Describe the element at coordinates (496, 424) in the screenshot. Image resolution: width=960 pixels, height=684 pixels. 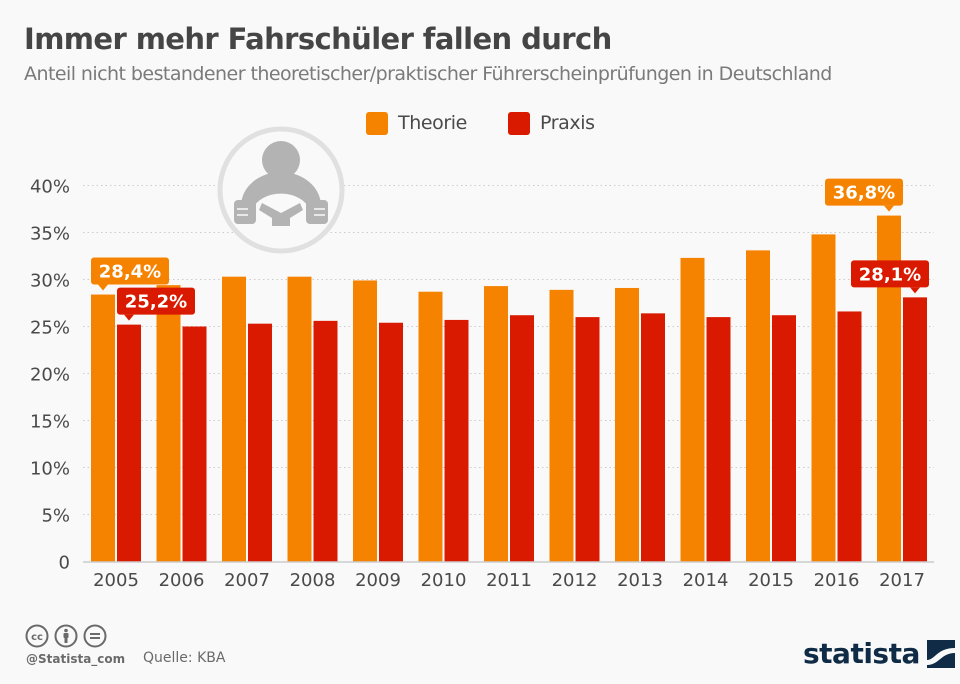
I see `bar-theorie-2011` at that location.